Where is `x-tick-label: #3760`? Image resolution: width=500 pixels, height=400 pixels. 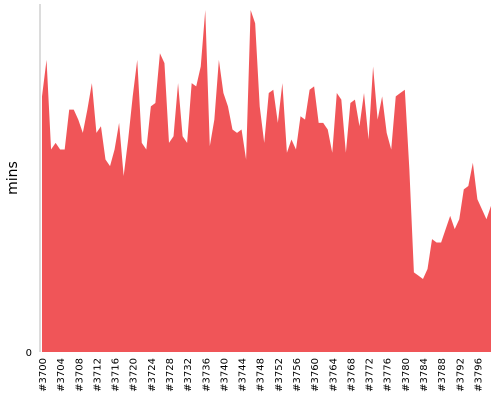
x-tick-label: #3760 is located at coordinates (315, 375).